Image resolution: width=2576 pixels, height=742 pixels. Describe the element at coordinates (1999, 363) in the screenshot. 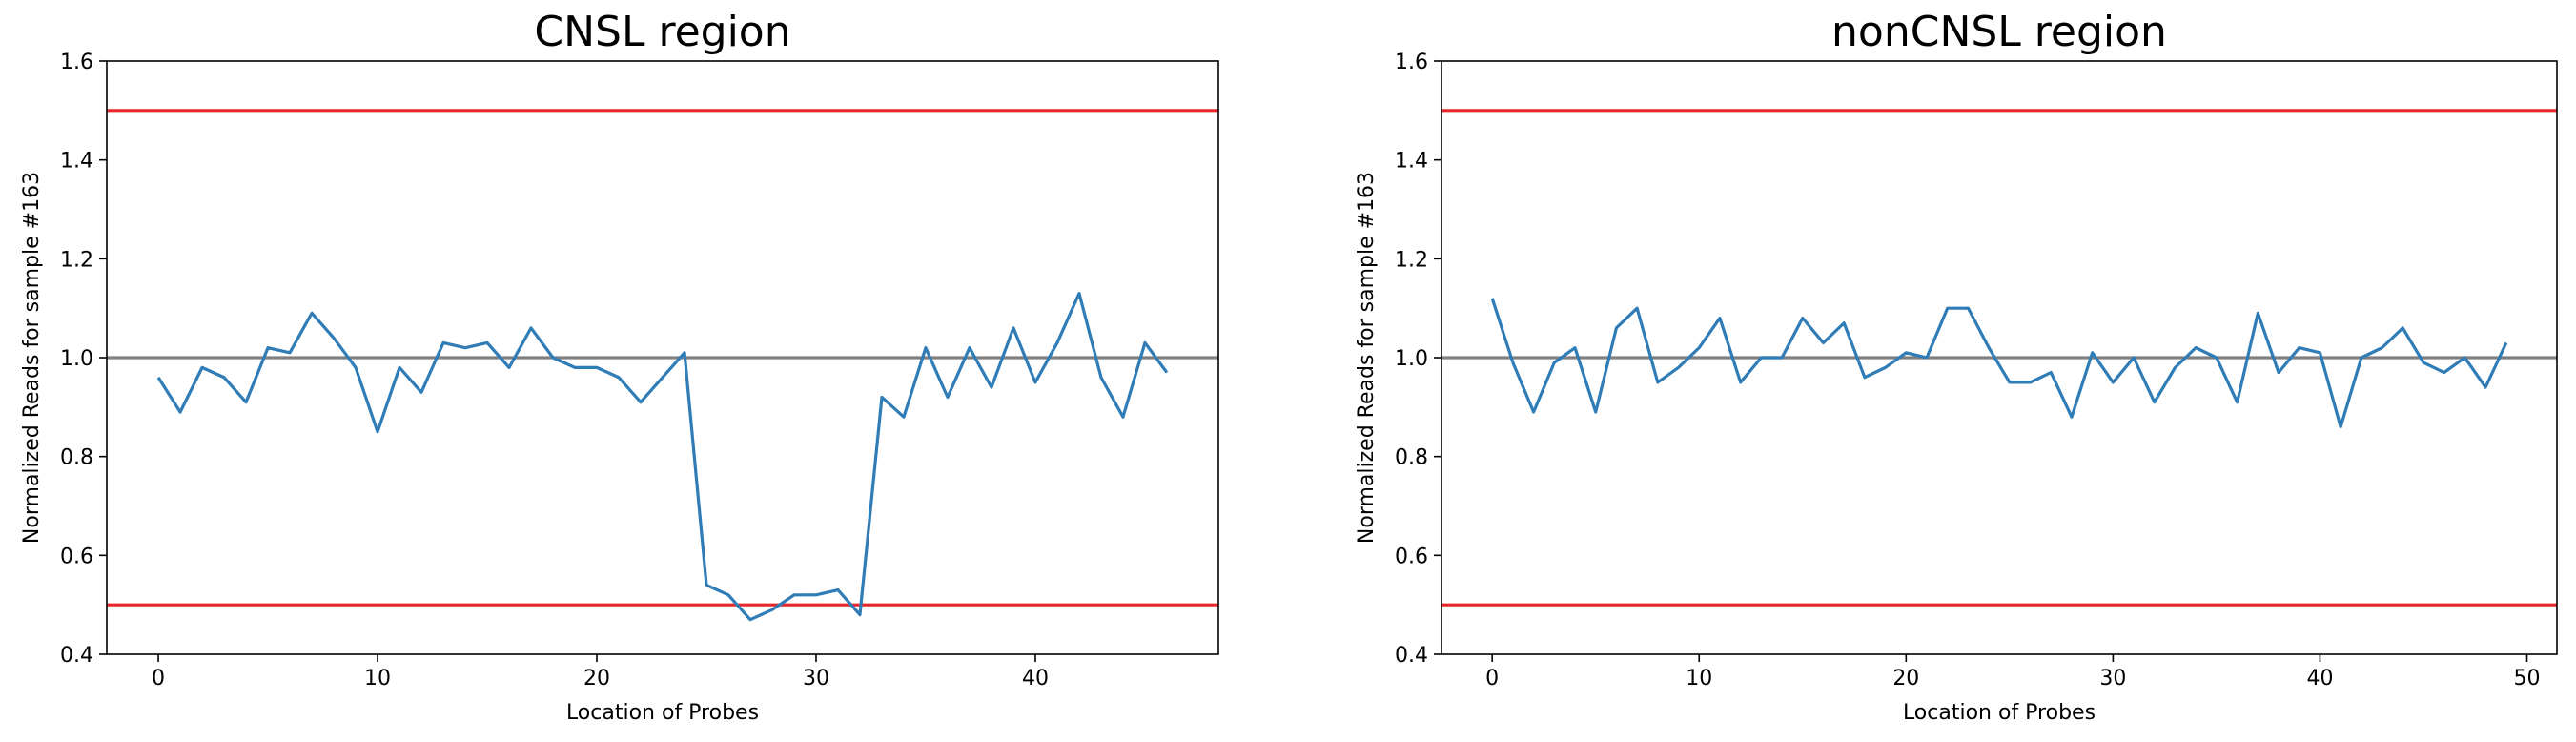

I see `data-series-line` at that location.